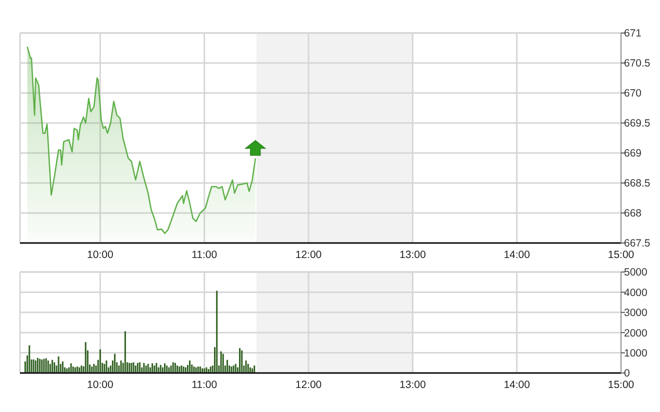  Describe the element at coordinates (637, 64) in the screenshot. I see `y-tick-label: 670.5` at that location.